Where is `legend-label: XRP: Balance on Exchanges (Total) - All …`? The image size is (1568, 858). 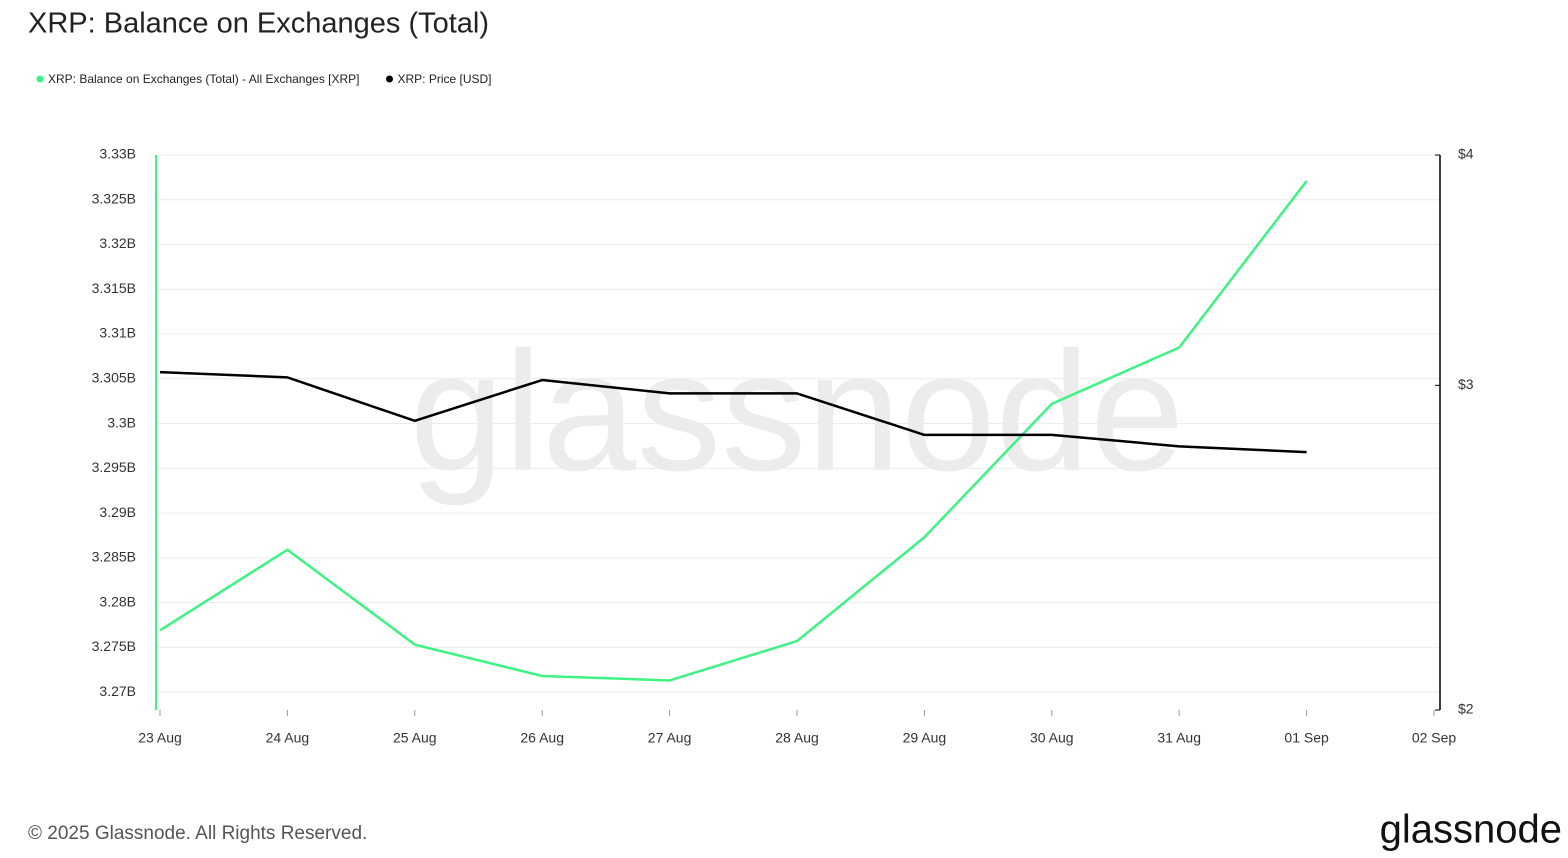
legend-label: XRP: Balance on Exchanges (Total) - All … is located at coordinates (204, 79).